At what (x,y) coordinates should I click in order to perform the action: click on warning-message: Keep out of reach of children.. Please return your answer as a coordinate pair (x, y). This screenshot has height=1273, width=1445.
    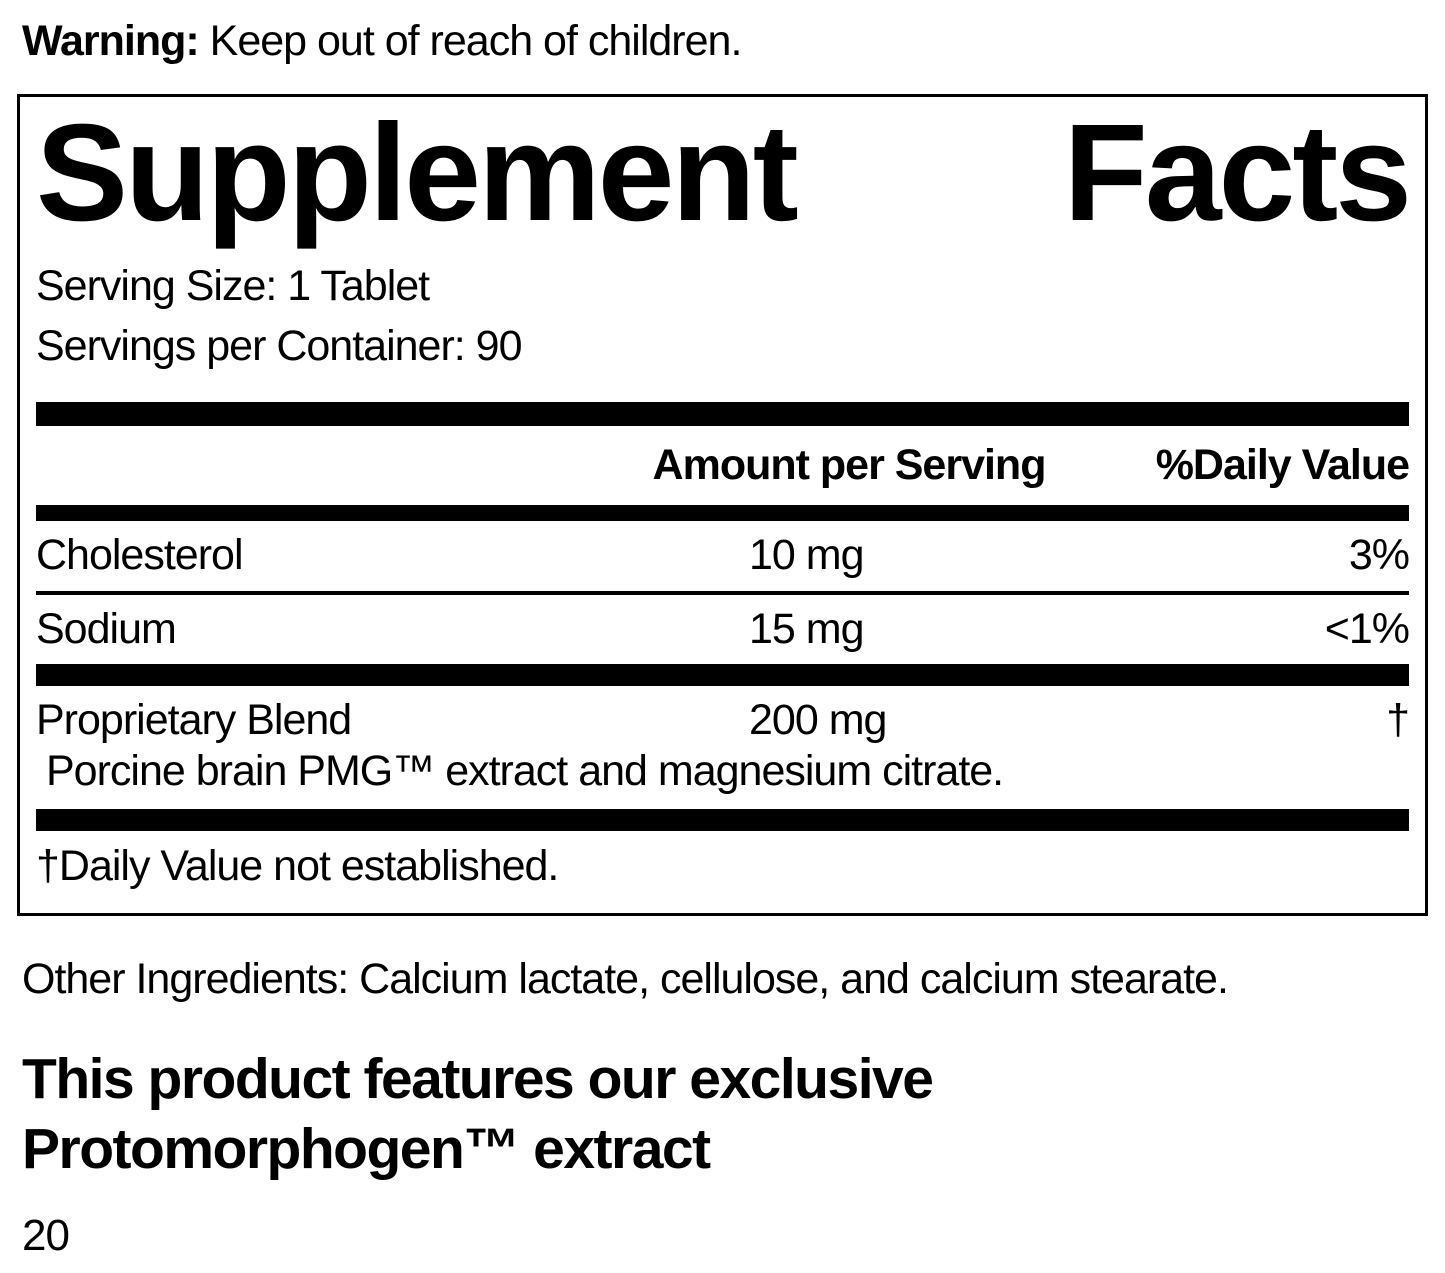
    Looking at the image, I should click on (470, 41).